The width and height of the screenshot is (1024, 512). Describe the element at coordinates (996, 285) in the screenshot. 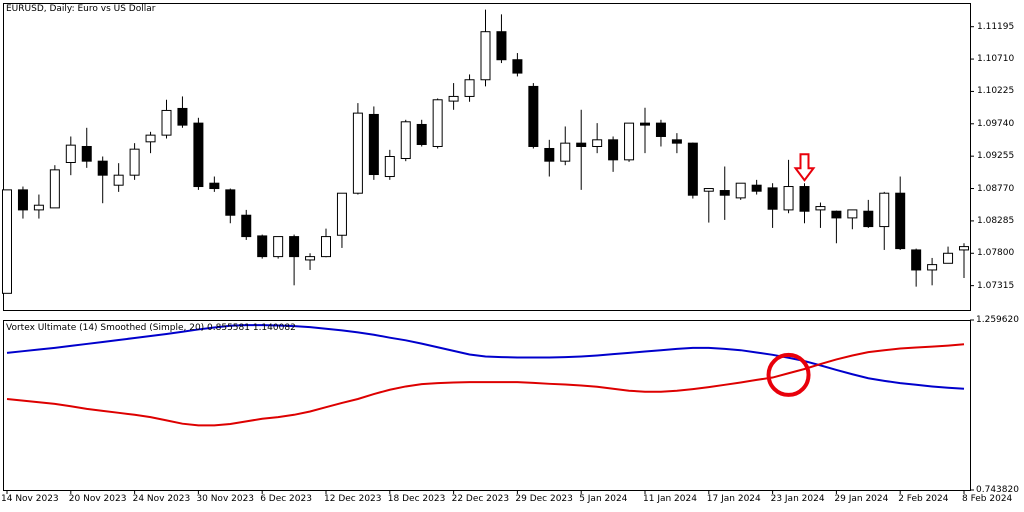

I see `price-y-tick-label: 1.07315` at that location.